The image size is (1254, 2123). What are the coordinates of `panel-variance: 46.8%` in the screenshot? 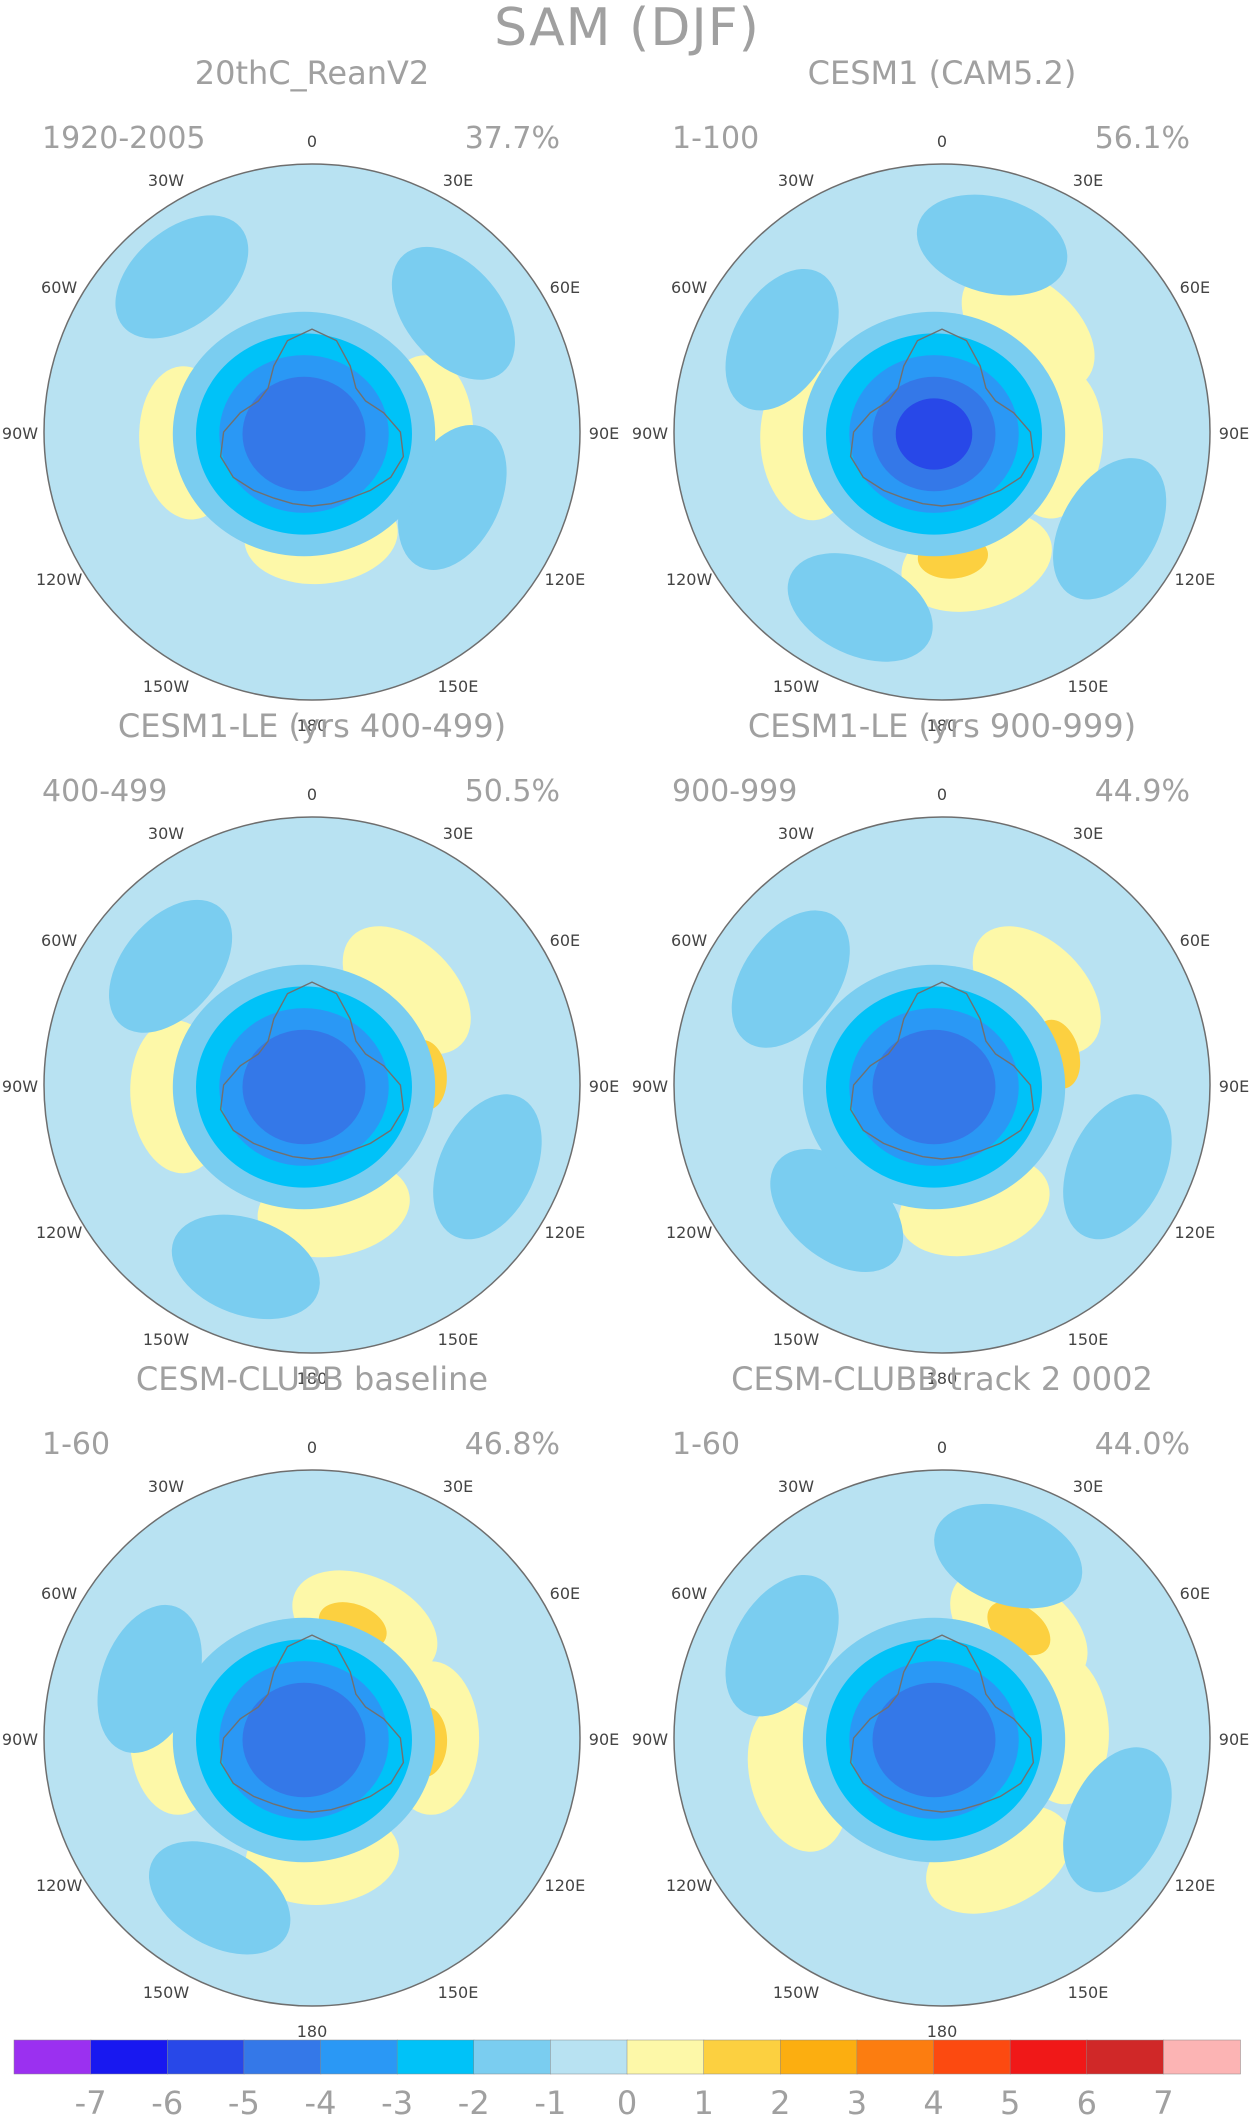 It's located at (512, 1444).